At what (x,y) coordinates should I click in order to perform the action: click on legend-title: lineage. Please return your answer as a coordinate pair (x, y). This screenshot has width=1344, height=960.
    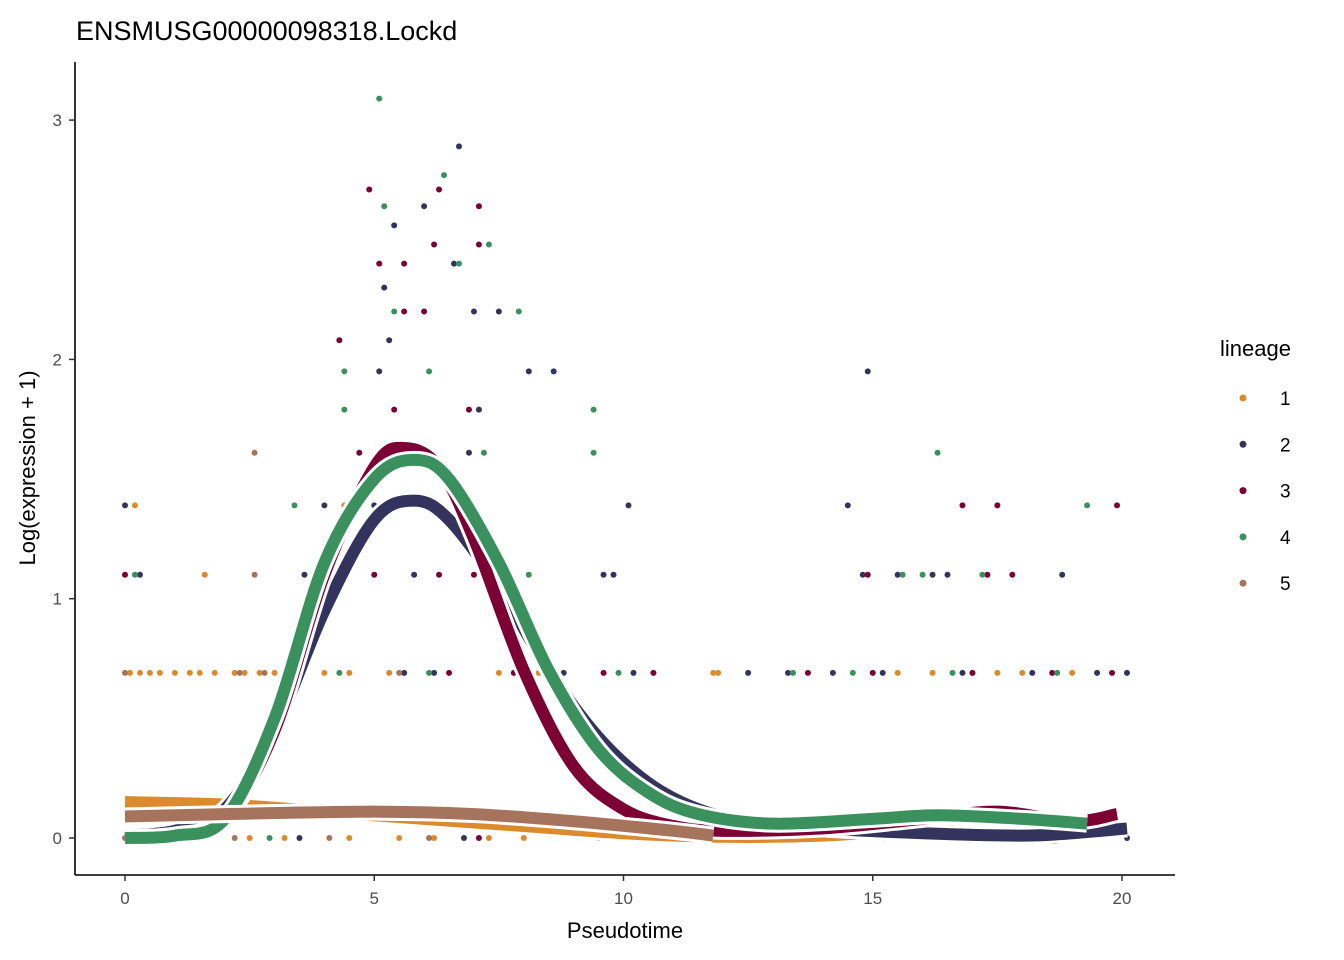
    Looking at the image, I should click on (1255, 348).